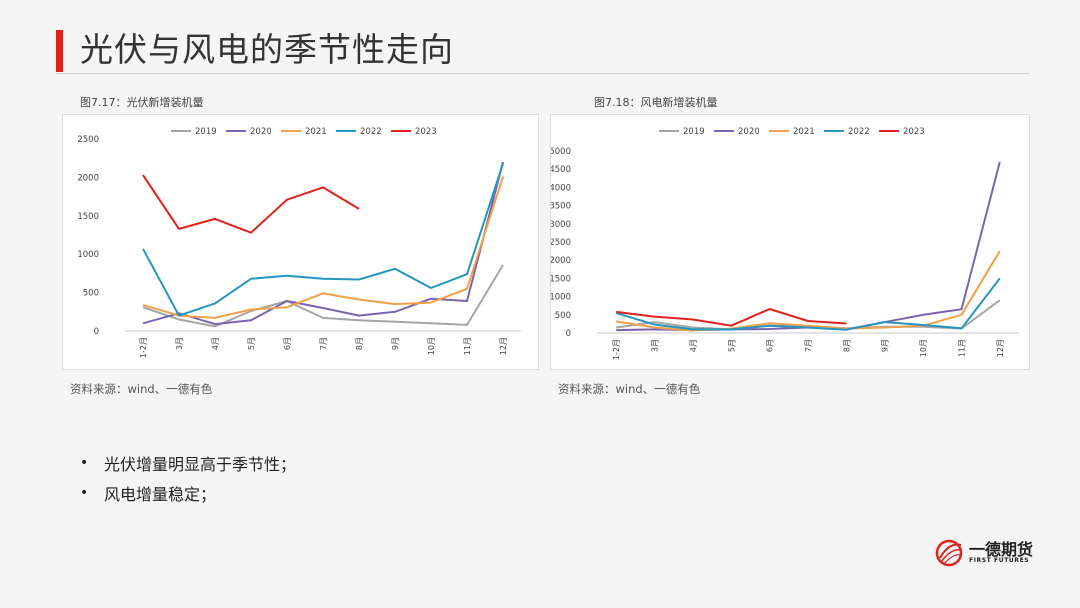 The width and height of the screenshot is (1080, 608). Describe the element at coordinates (1001, 549) in the screenshot. I see `logo-cn-text: 一德期货` at that location.